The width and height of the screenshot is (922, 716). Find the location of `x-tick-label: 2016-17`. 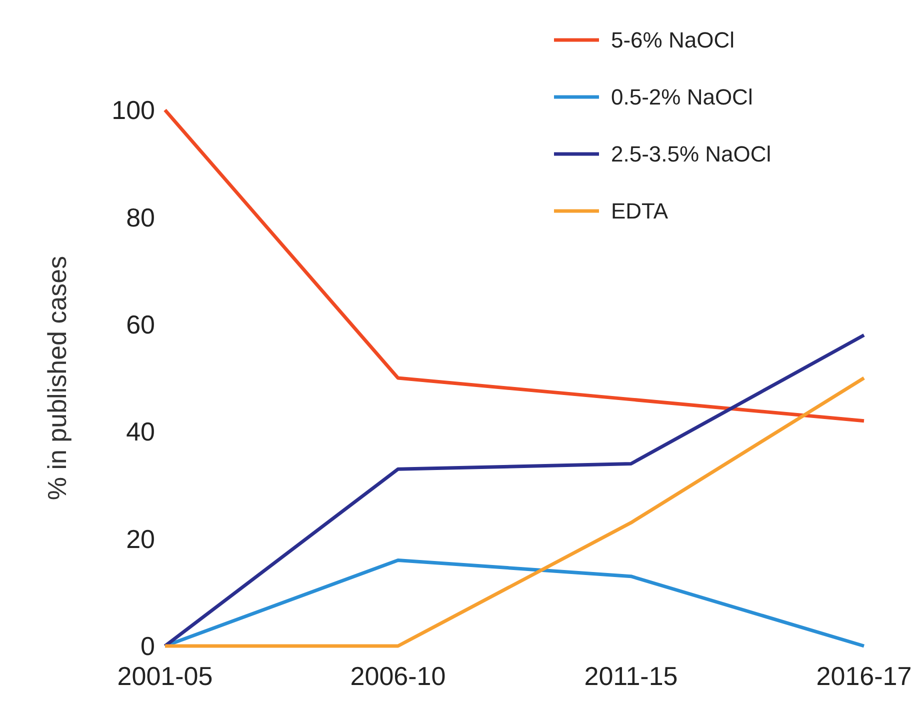

x-tick-label: 2016-17 is located at coordinates (864, 676).